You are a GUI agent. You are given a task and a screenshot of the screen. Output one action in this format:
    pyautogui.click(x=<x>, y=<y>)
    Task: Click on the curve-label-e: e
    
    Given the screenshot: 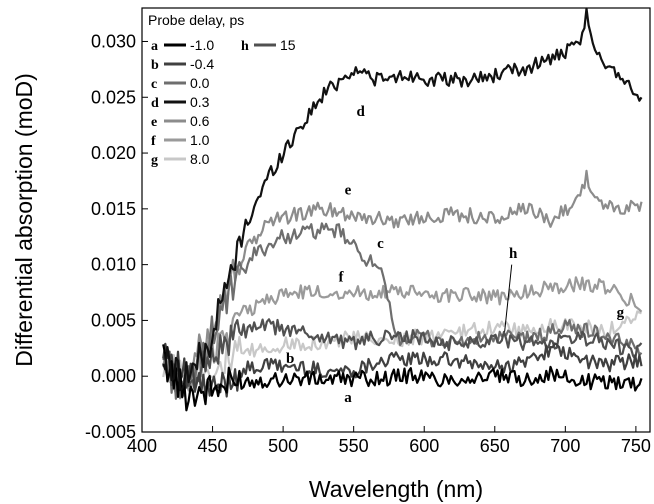 What is the action you would take?
    pyautogui.click(x=348, y=190)
    